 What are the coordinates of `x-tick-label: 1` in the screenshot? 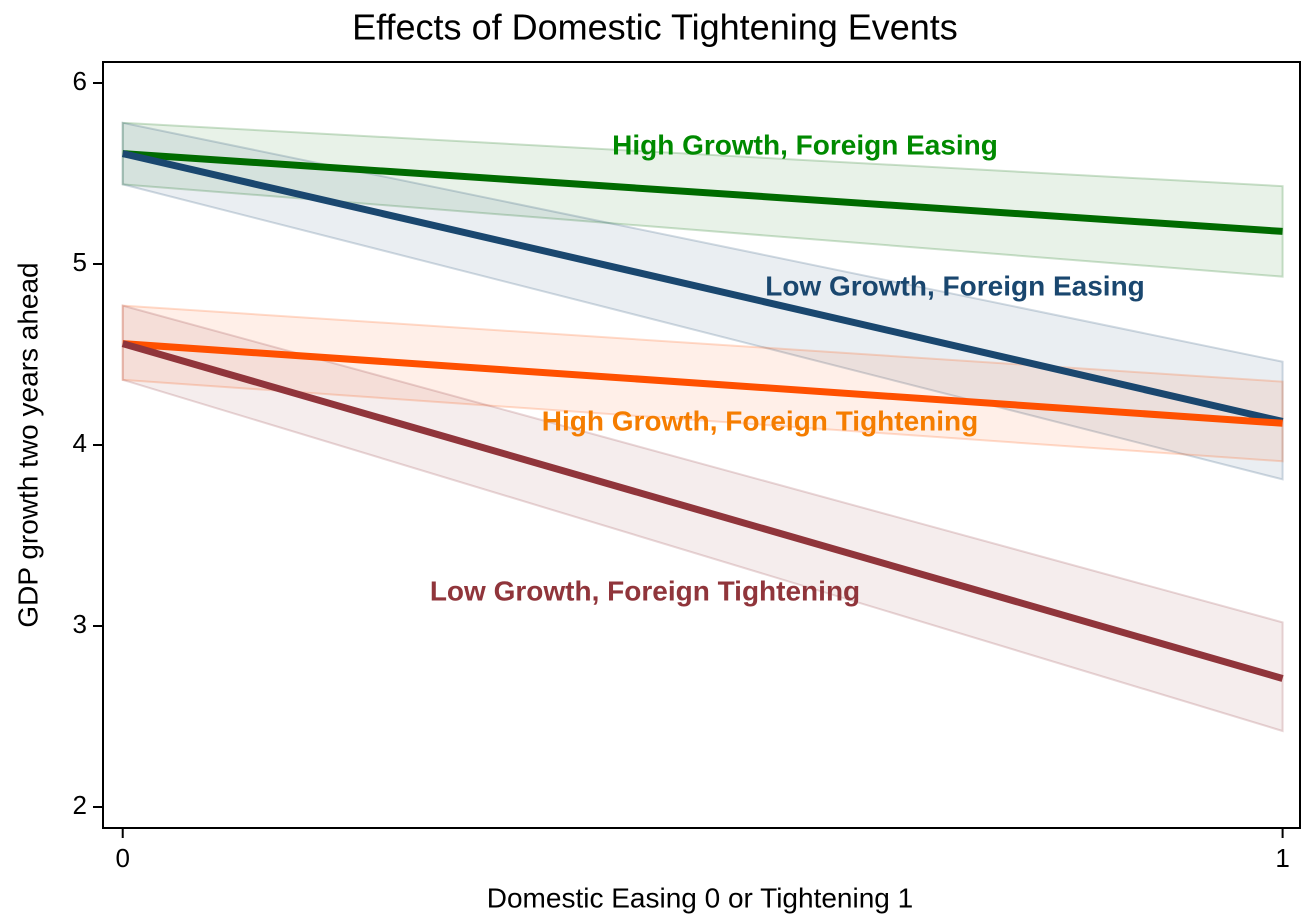 It's located at (1282, 858).